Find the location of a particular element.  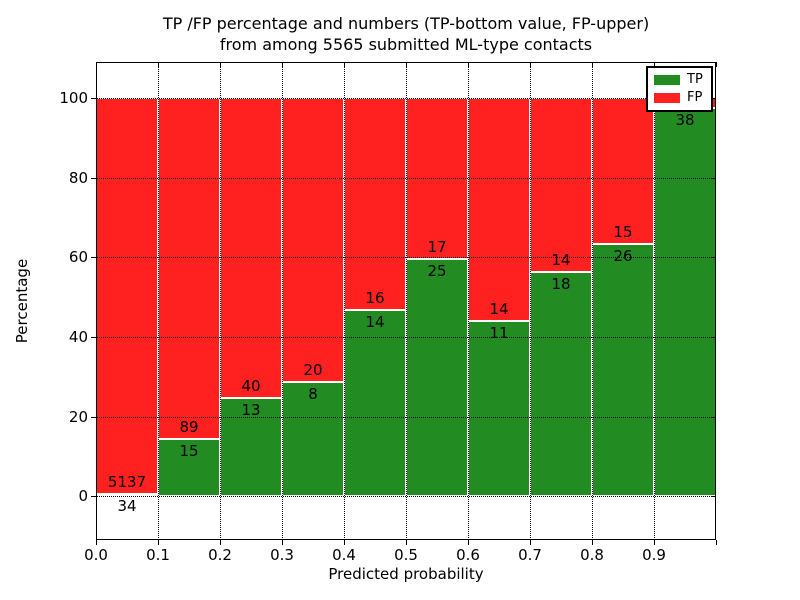

fp-count-label: 5137 is located at coordinates (127, 481).